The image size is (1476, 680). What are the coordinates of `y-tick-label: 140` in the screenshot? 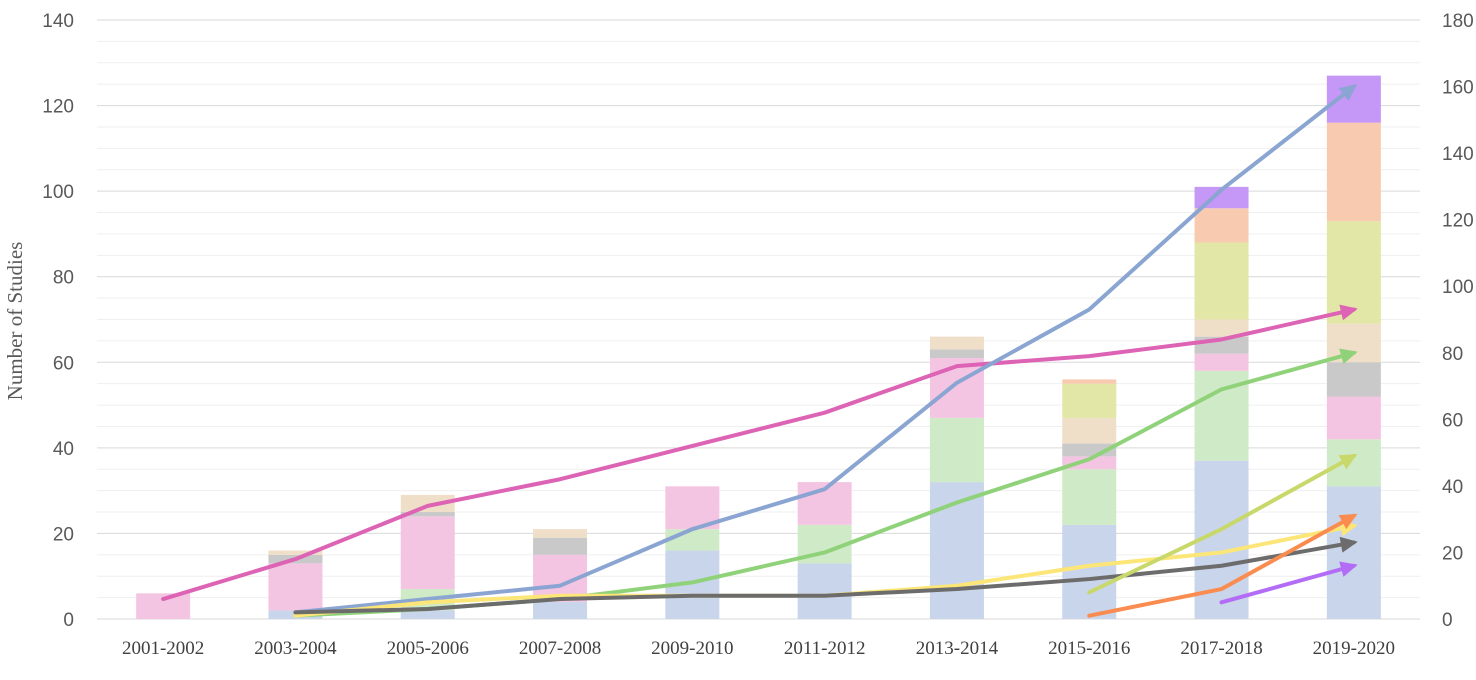 It's located at (58, 21).